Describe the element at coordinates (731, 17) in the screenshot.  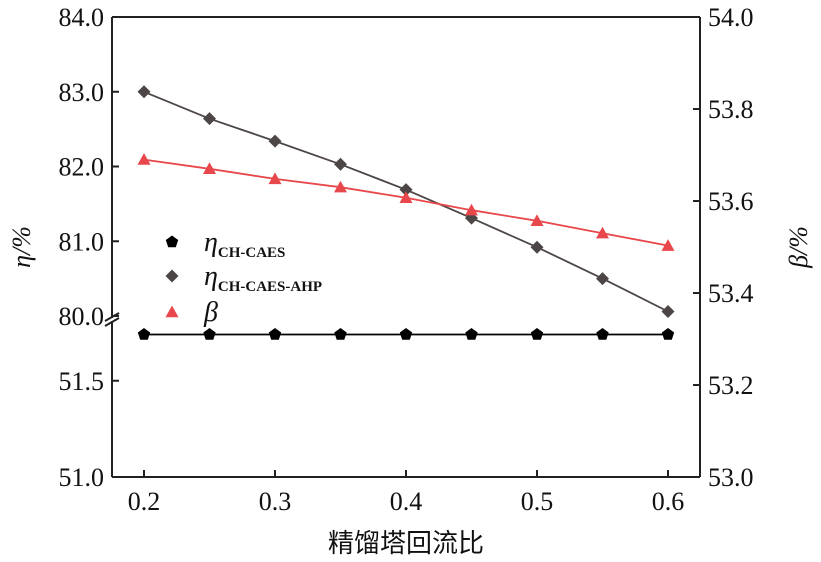
I see `right-tick-label: 54.0` at that location.